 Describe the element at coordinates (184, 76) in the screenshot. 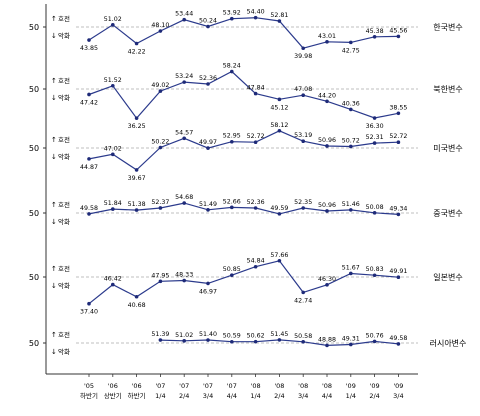

I see `data-label: 53.24` at that location.